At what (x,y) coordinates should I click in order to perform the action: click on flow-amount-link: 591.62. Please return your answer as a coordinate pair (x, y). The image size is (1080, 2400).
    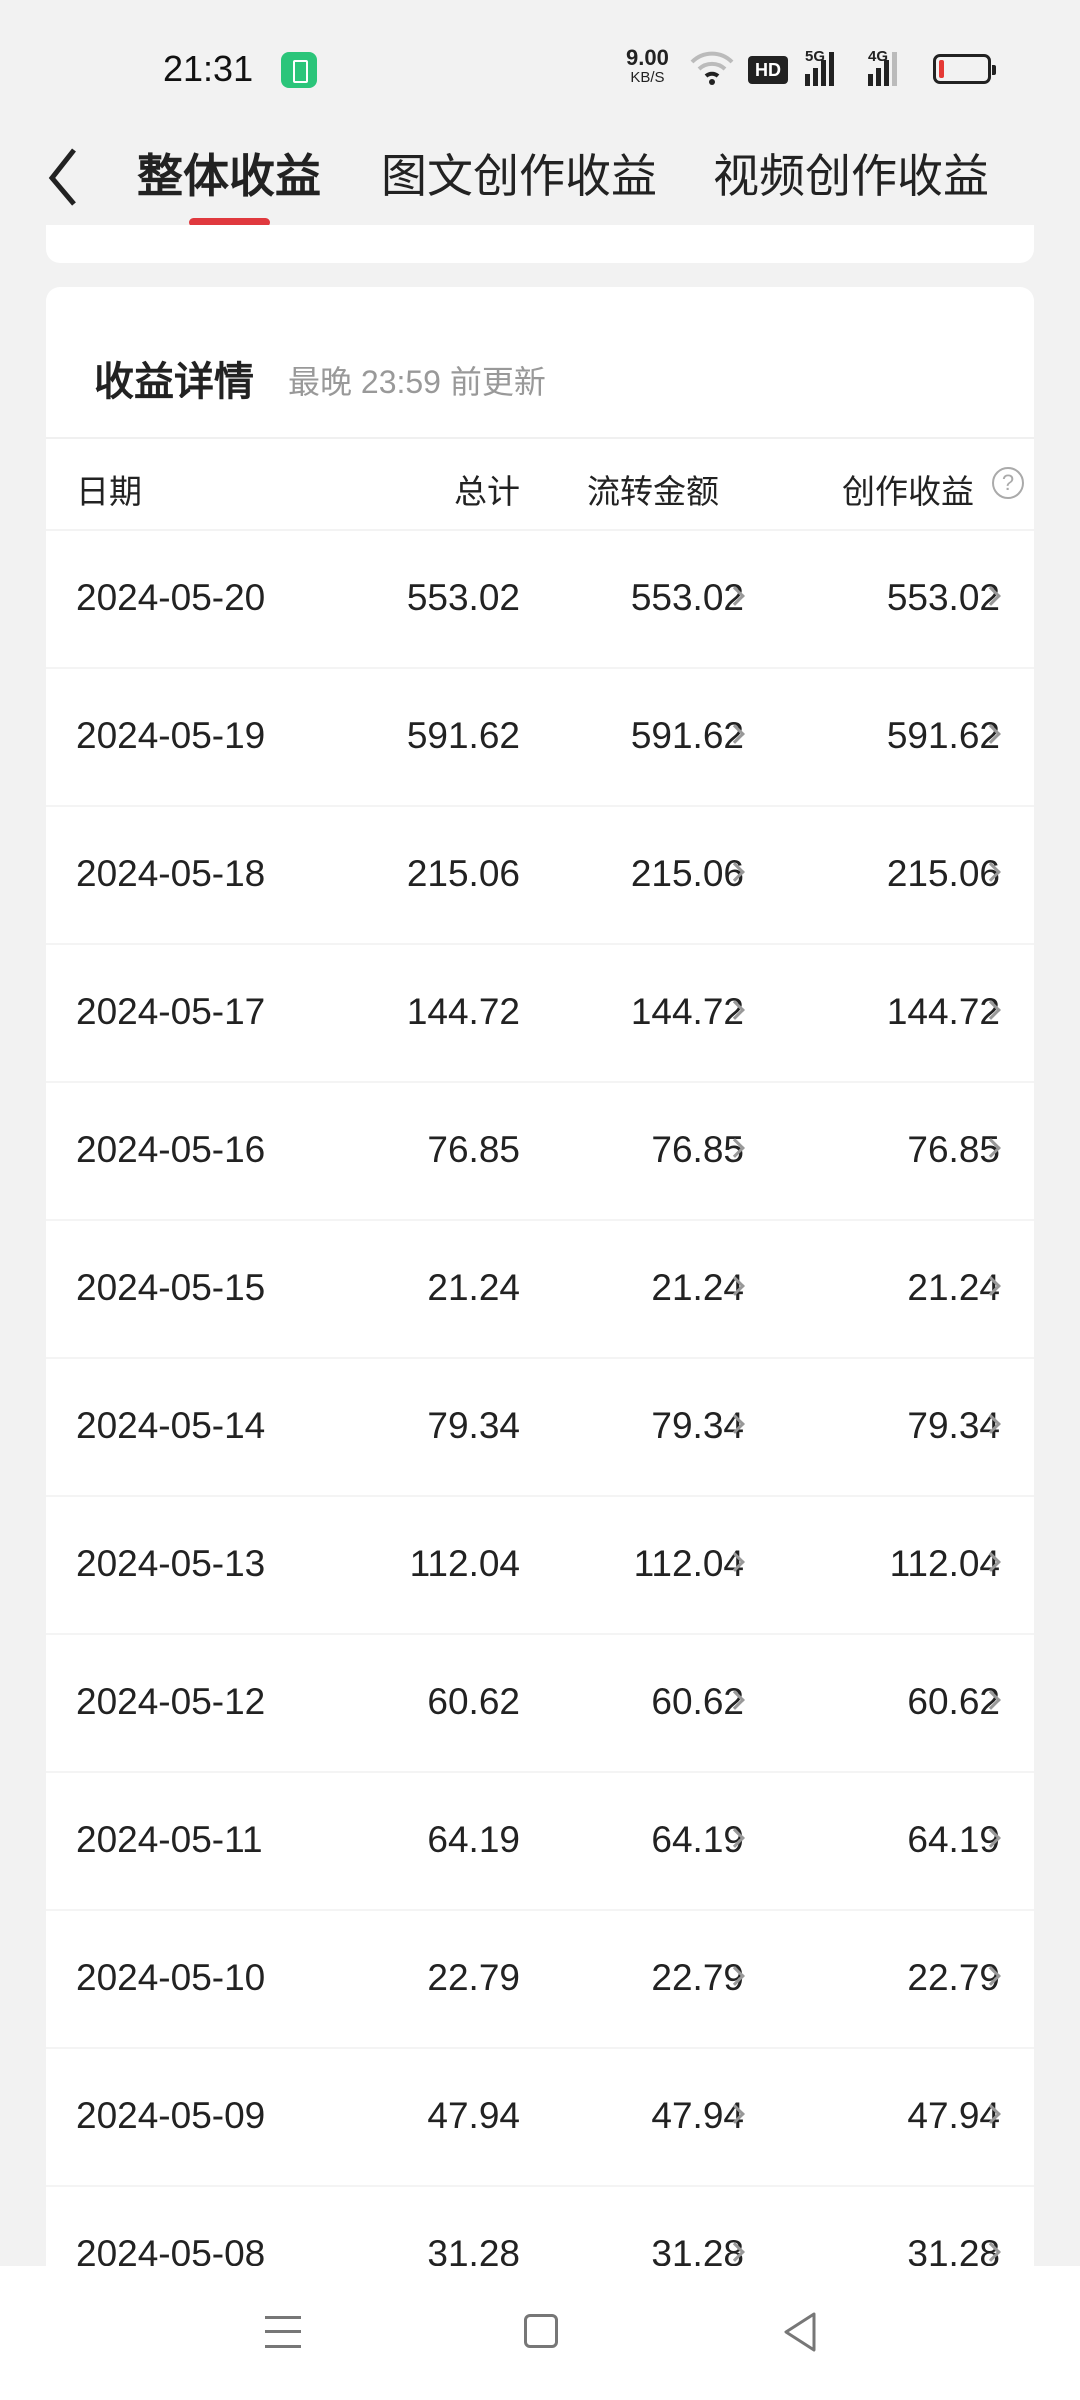
    Looking at the image, I should click on (687, 735).